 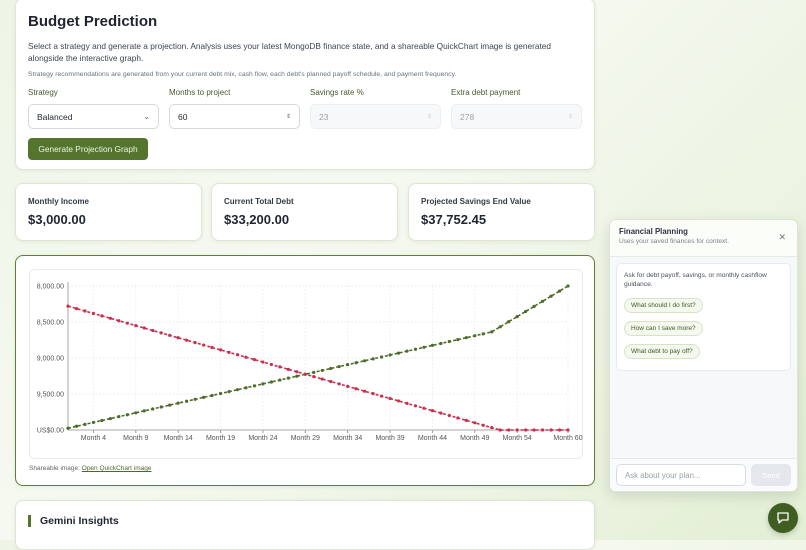 I want to click on page-title: Budget Prediction, so click(x=93, y=21).